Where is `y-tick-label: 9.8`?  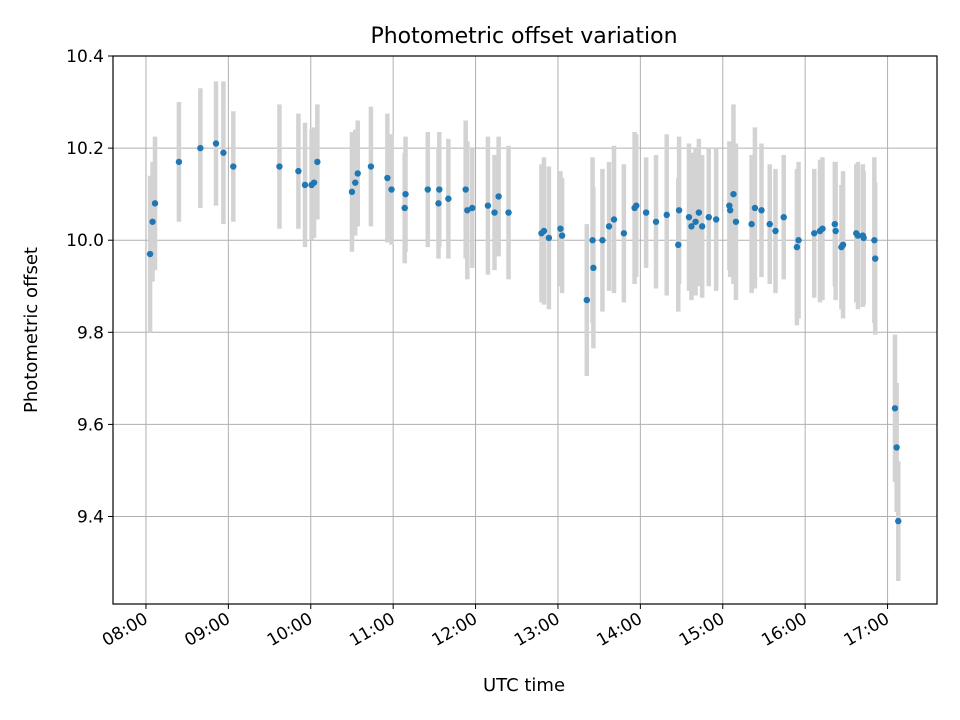 y-tick-label: 9.8 is located at coordinates (90, 333).